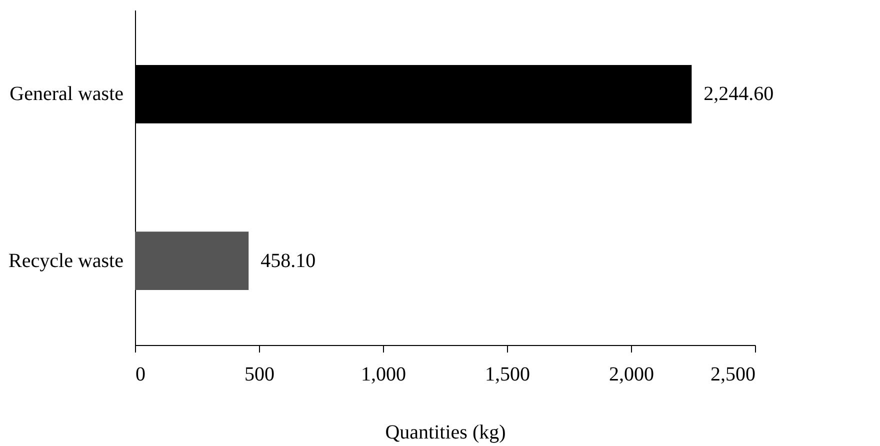 The height and width of the screenshot is (446, 880). I want to click on data-label: 2,244.60, so click(739, 94).